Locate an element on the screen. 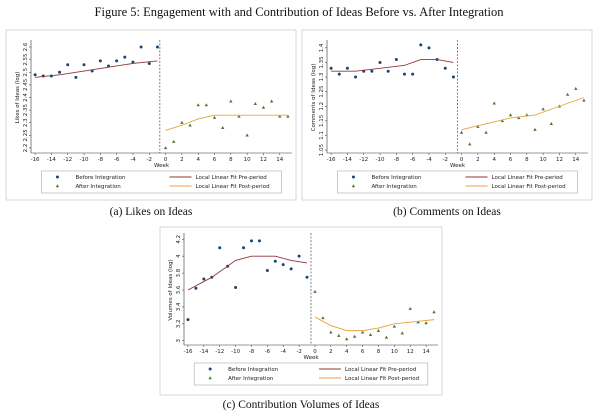 The image size is (598, 420). caption: (c) Contribution Volumes of Ideas is located at coordinates (301, 405).